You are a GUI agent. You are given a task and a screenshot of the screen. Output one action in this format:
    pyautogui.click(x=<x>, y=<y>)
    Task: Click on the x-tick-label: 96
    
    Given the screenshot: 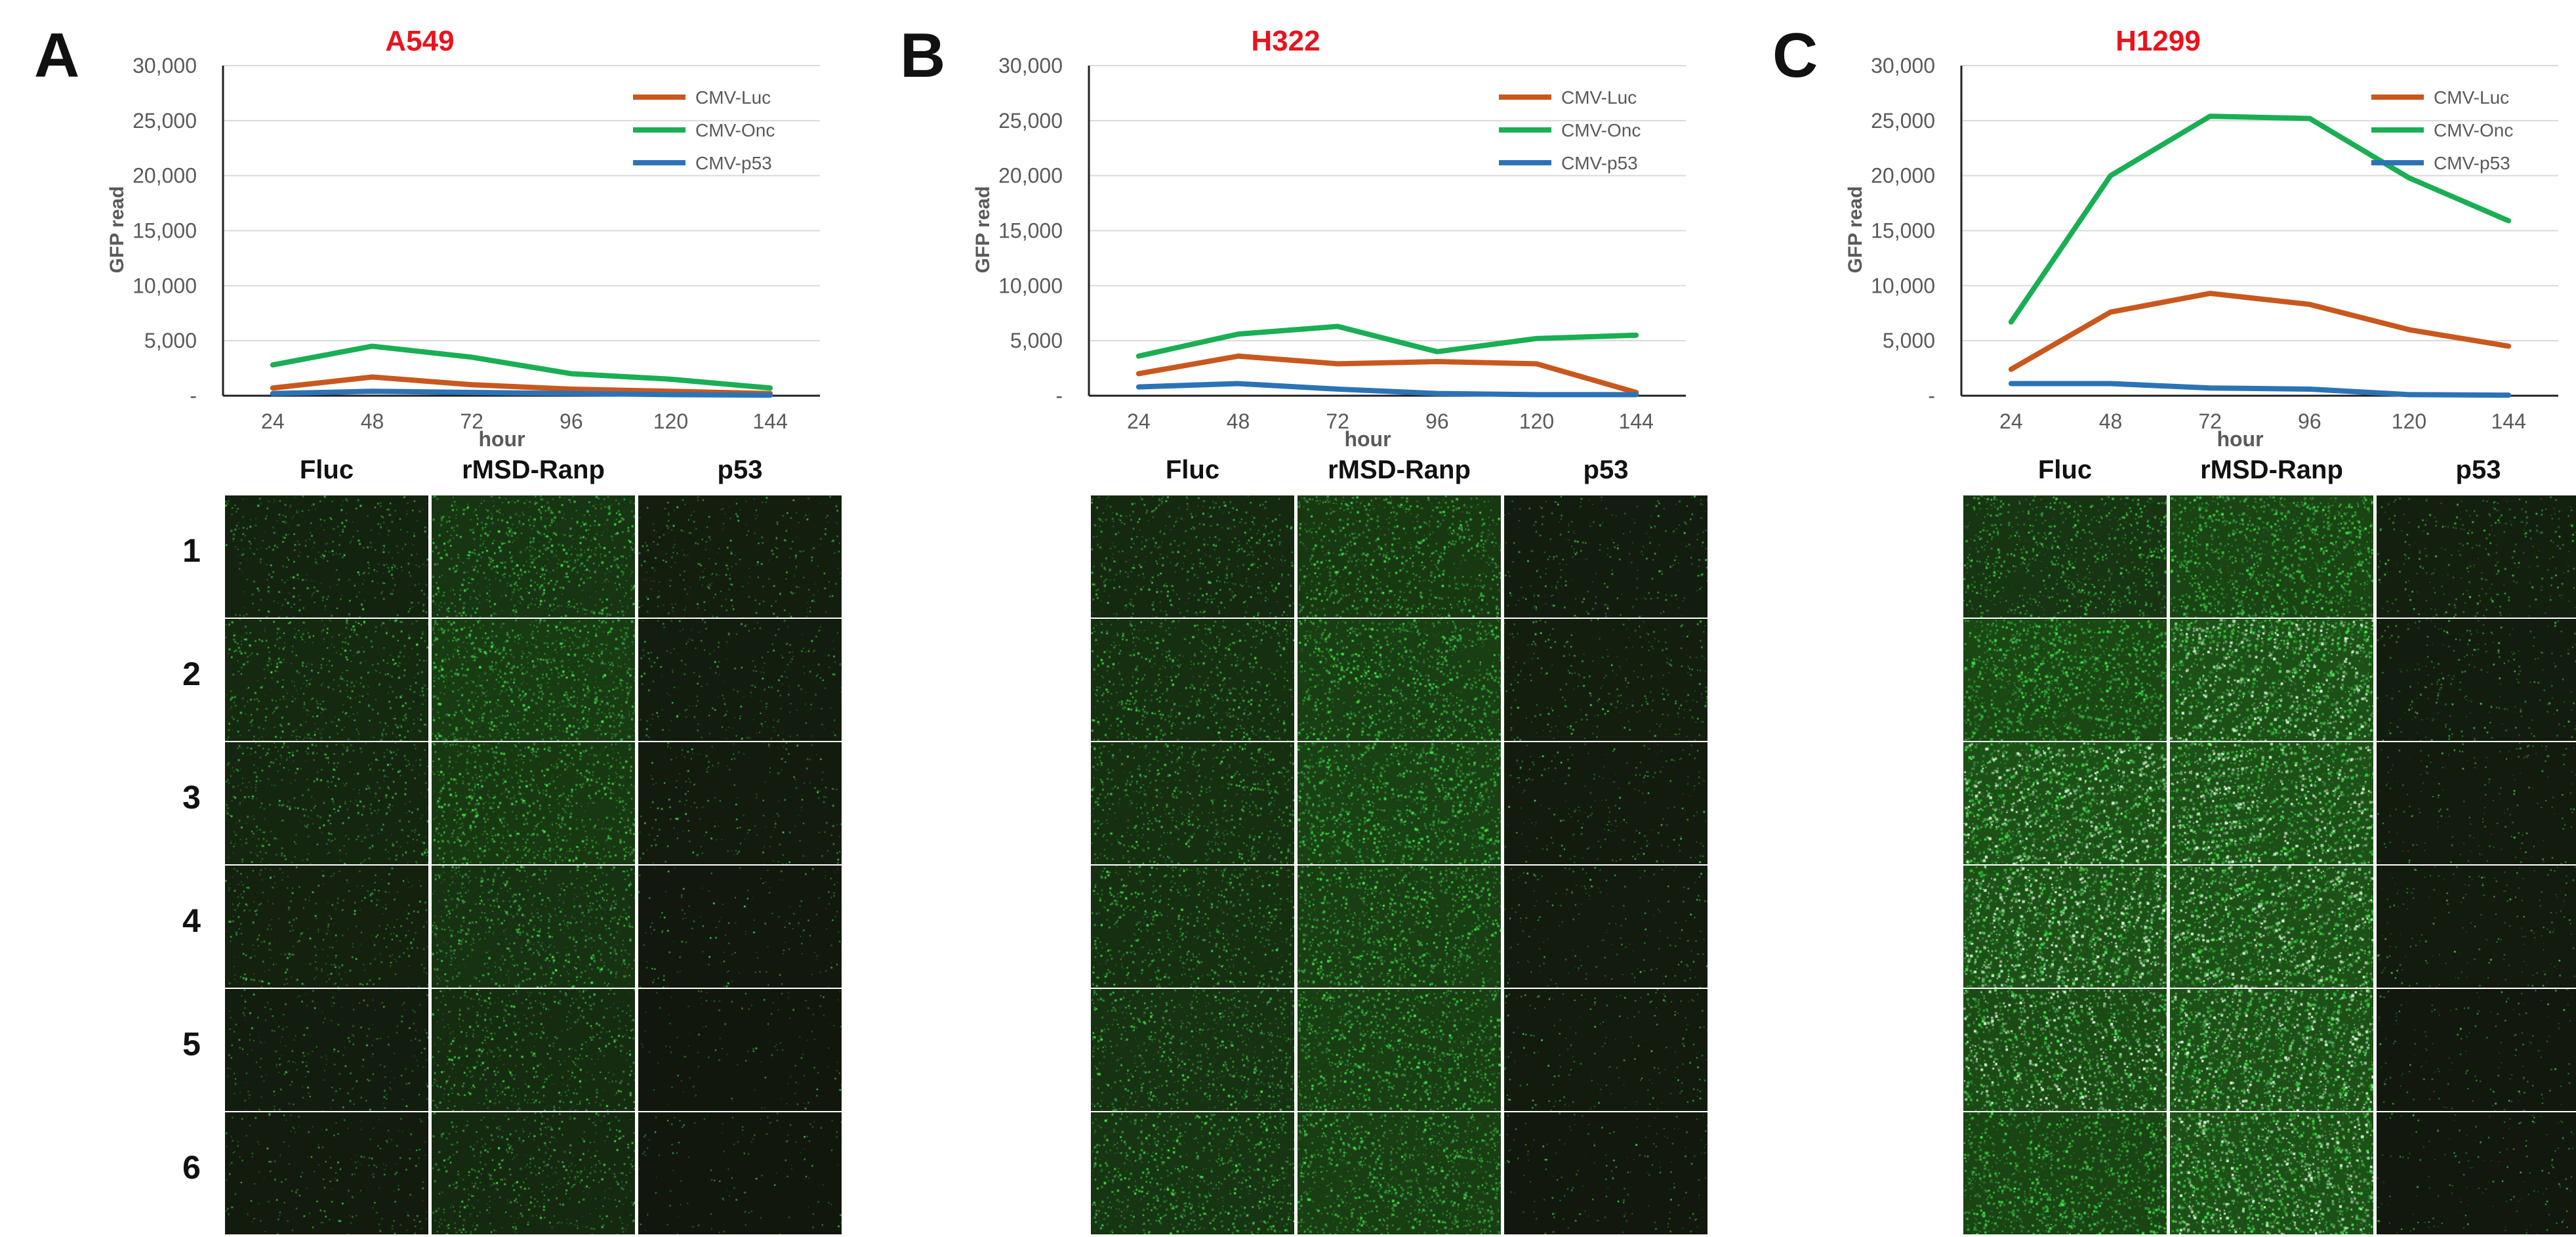 What is the action you would take?
    pyautogui.click(x=571, y=421)
    